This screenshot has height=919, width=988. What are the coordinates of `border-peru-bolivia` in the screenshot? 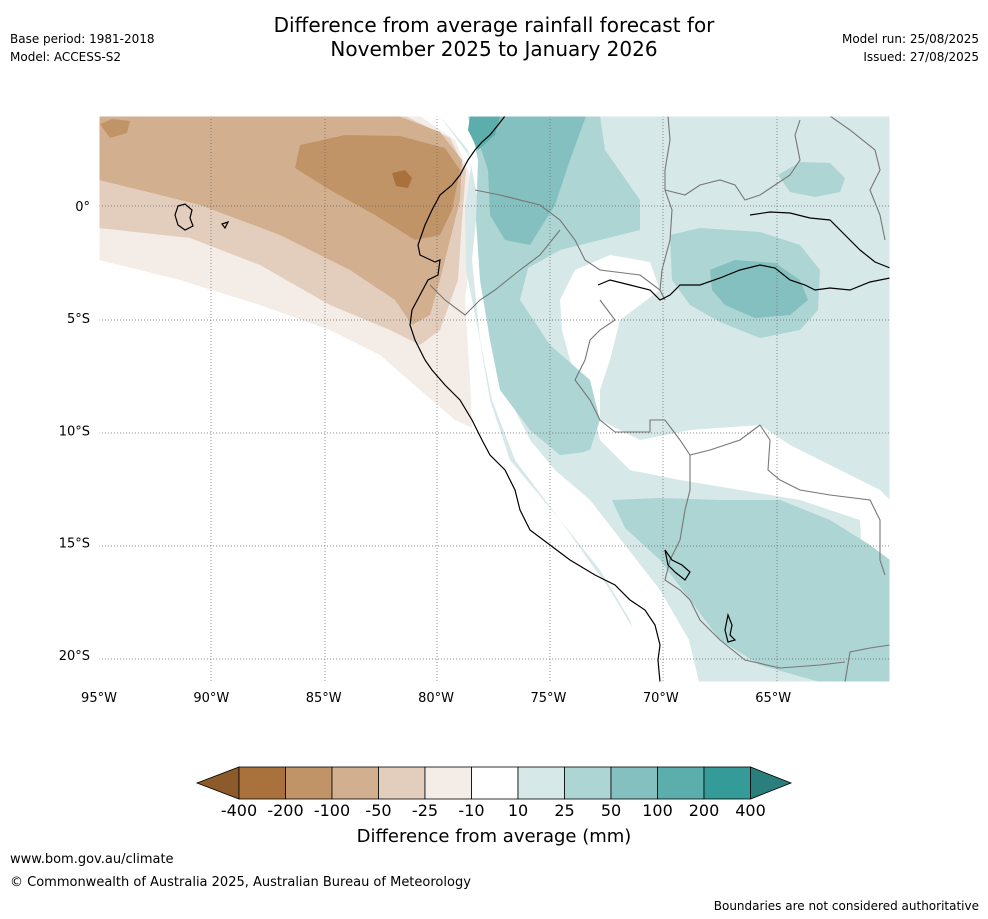 It's located at (677, 528).